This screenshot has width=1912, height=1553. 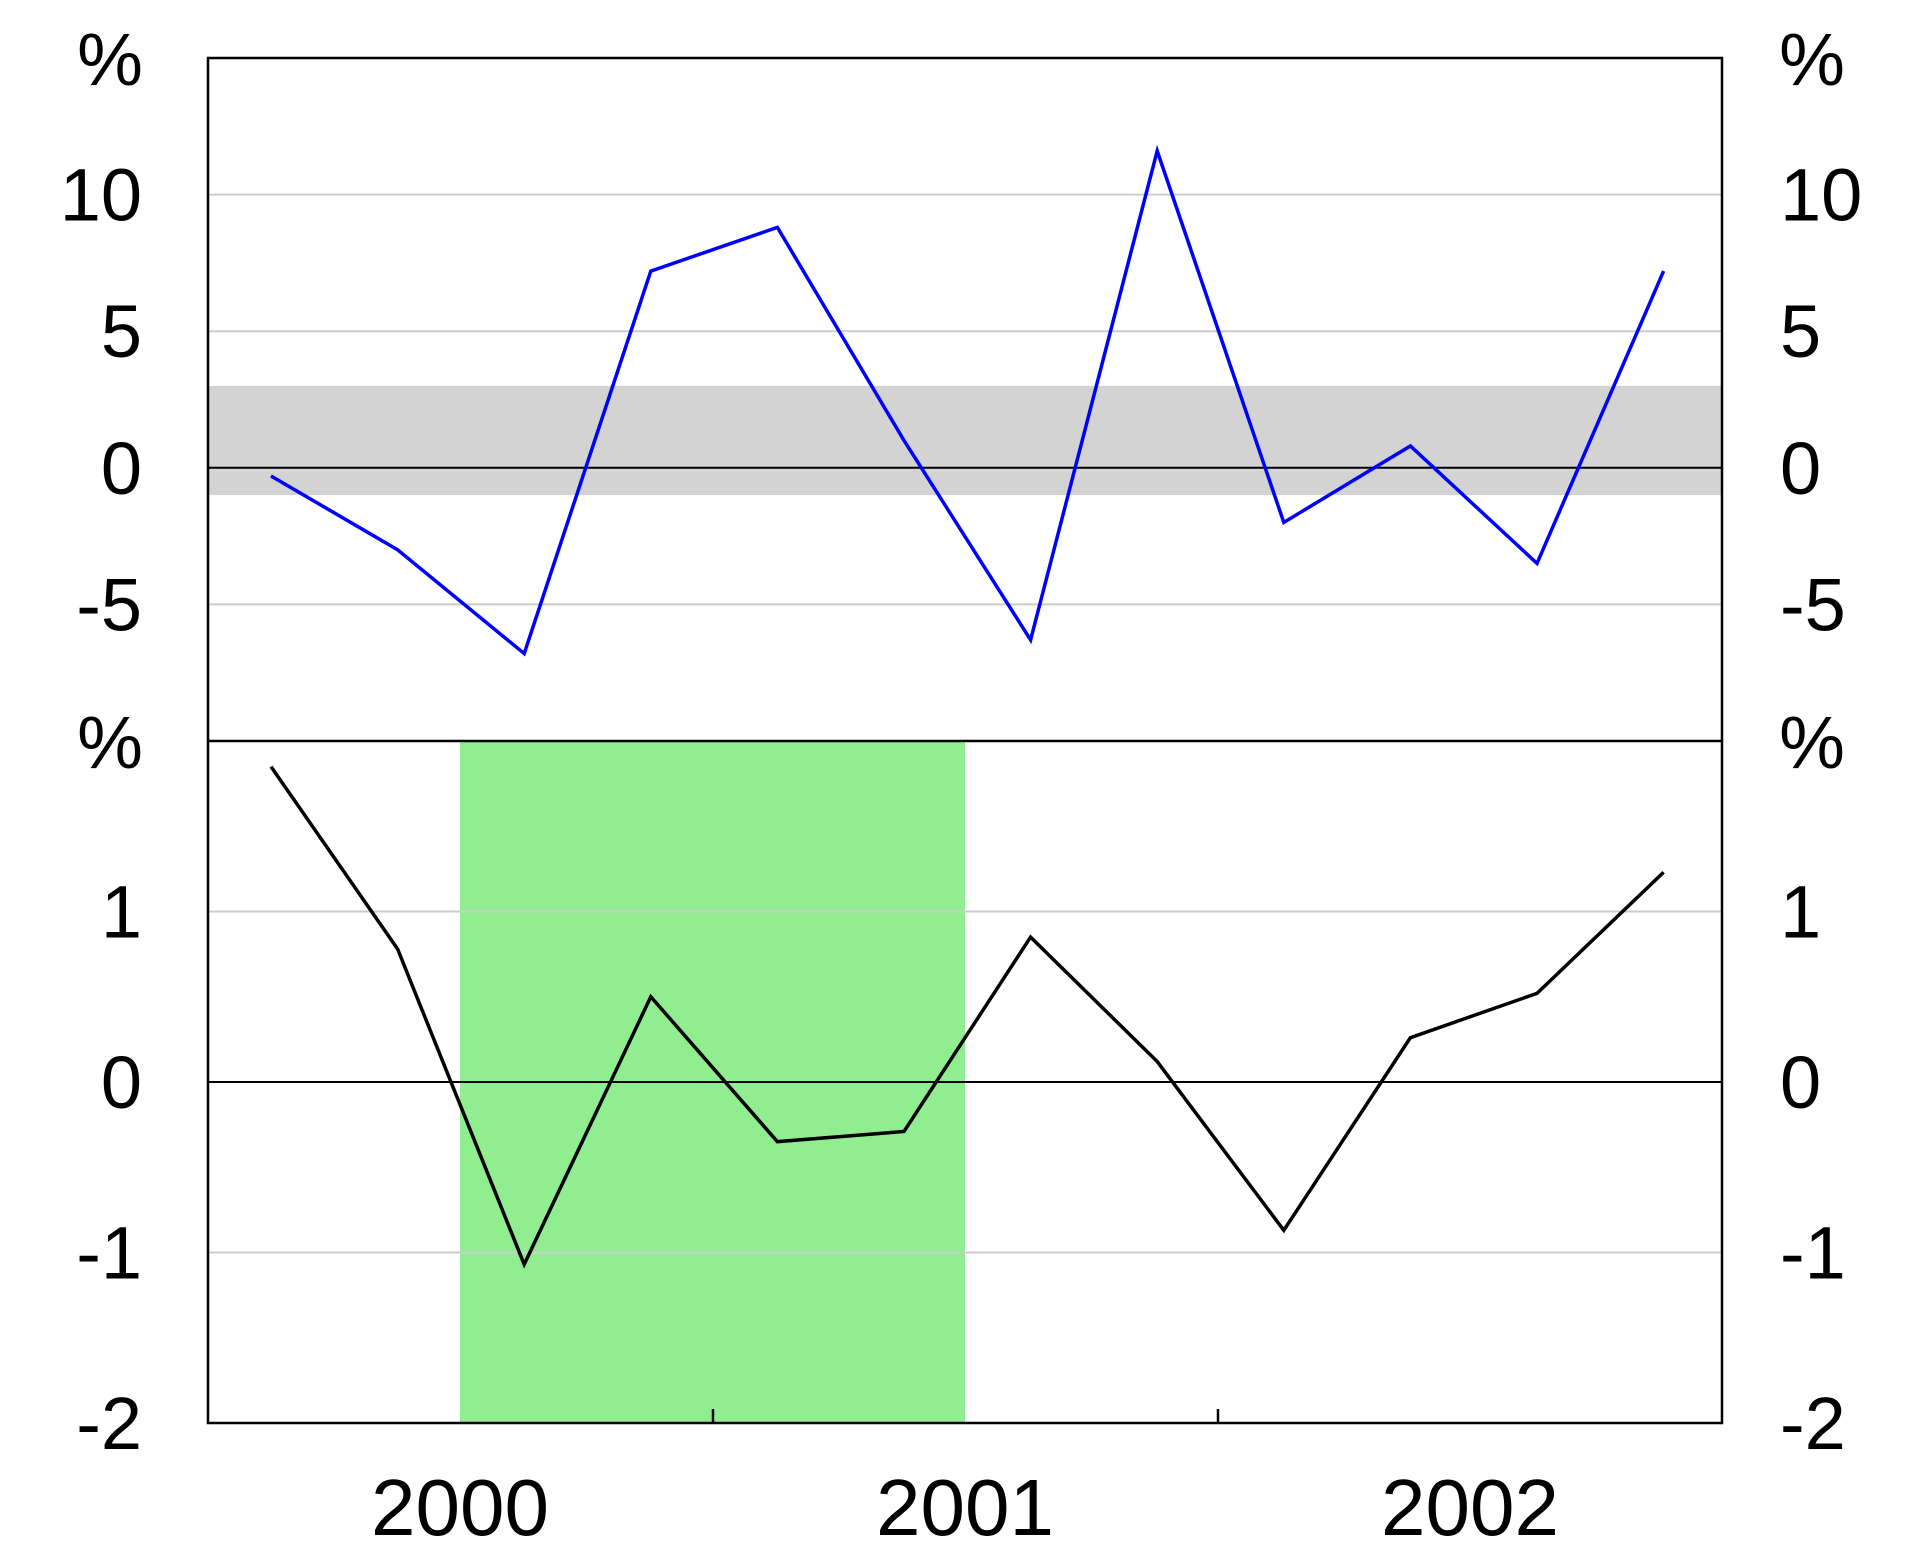 What do you see at coordinates (1813, 1423) in the screenshot?
I see `bottom-right-tick-label: -2` at bounding box center [1813, 1423].